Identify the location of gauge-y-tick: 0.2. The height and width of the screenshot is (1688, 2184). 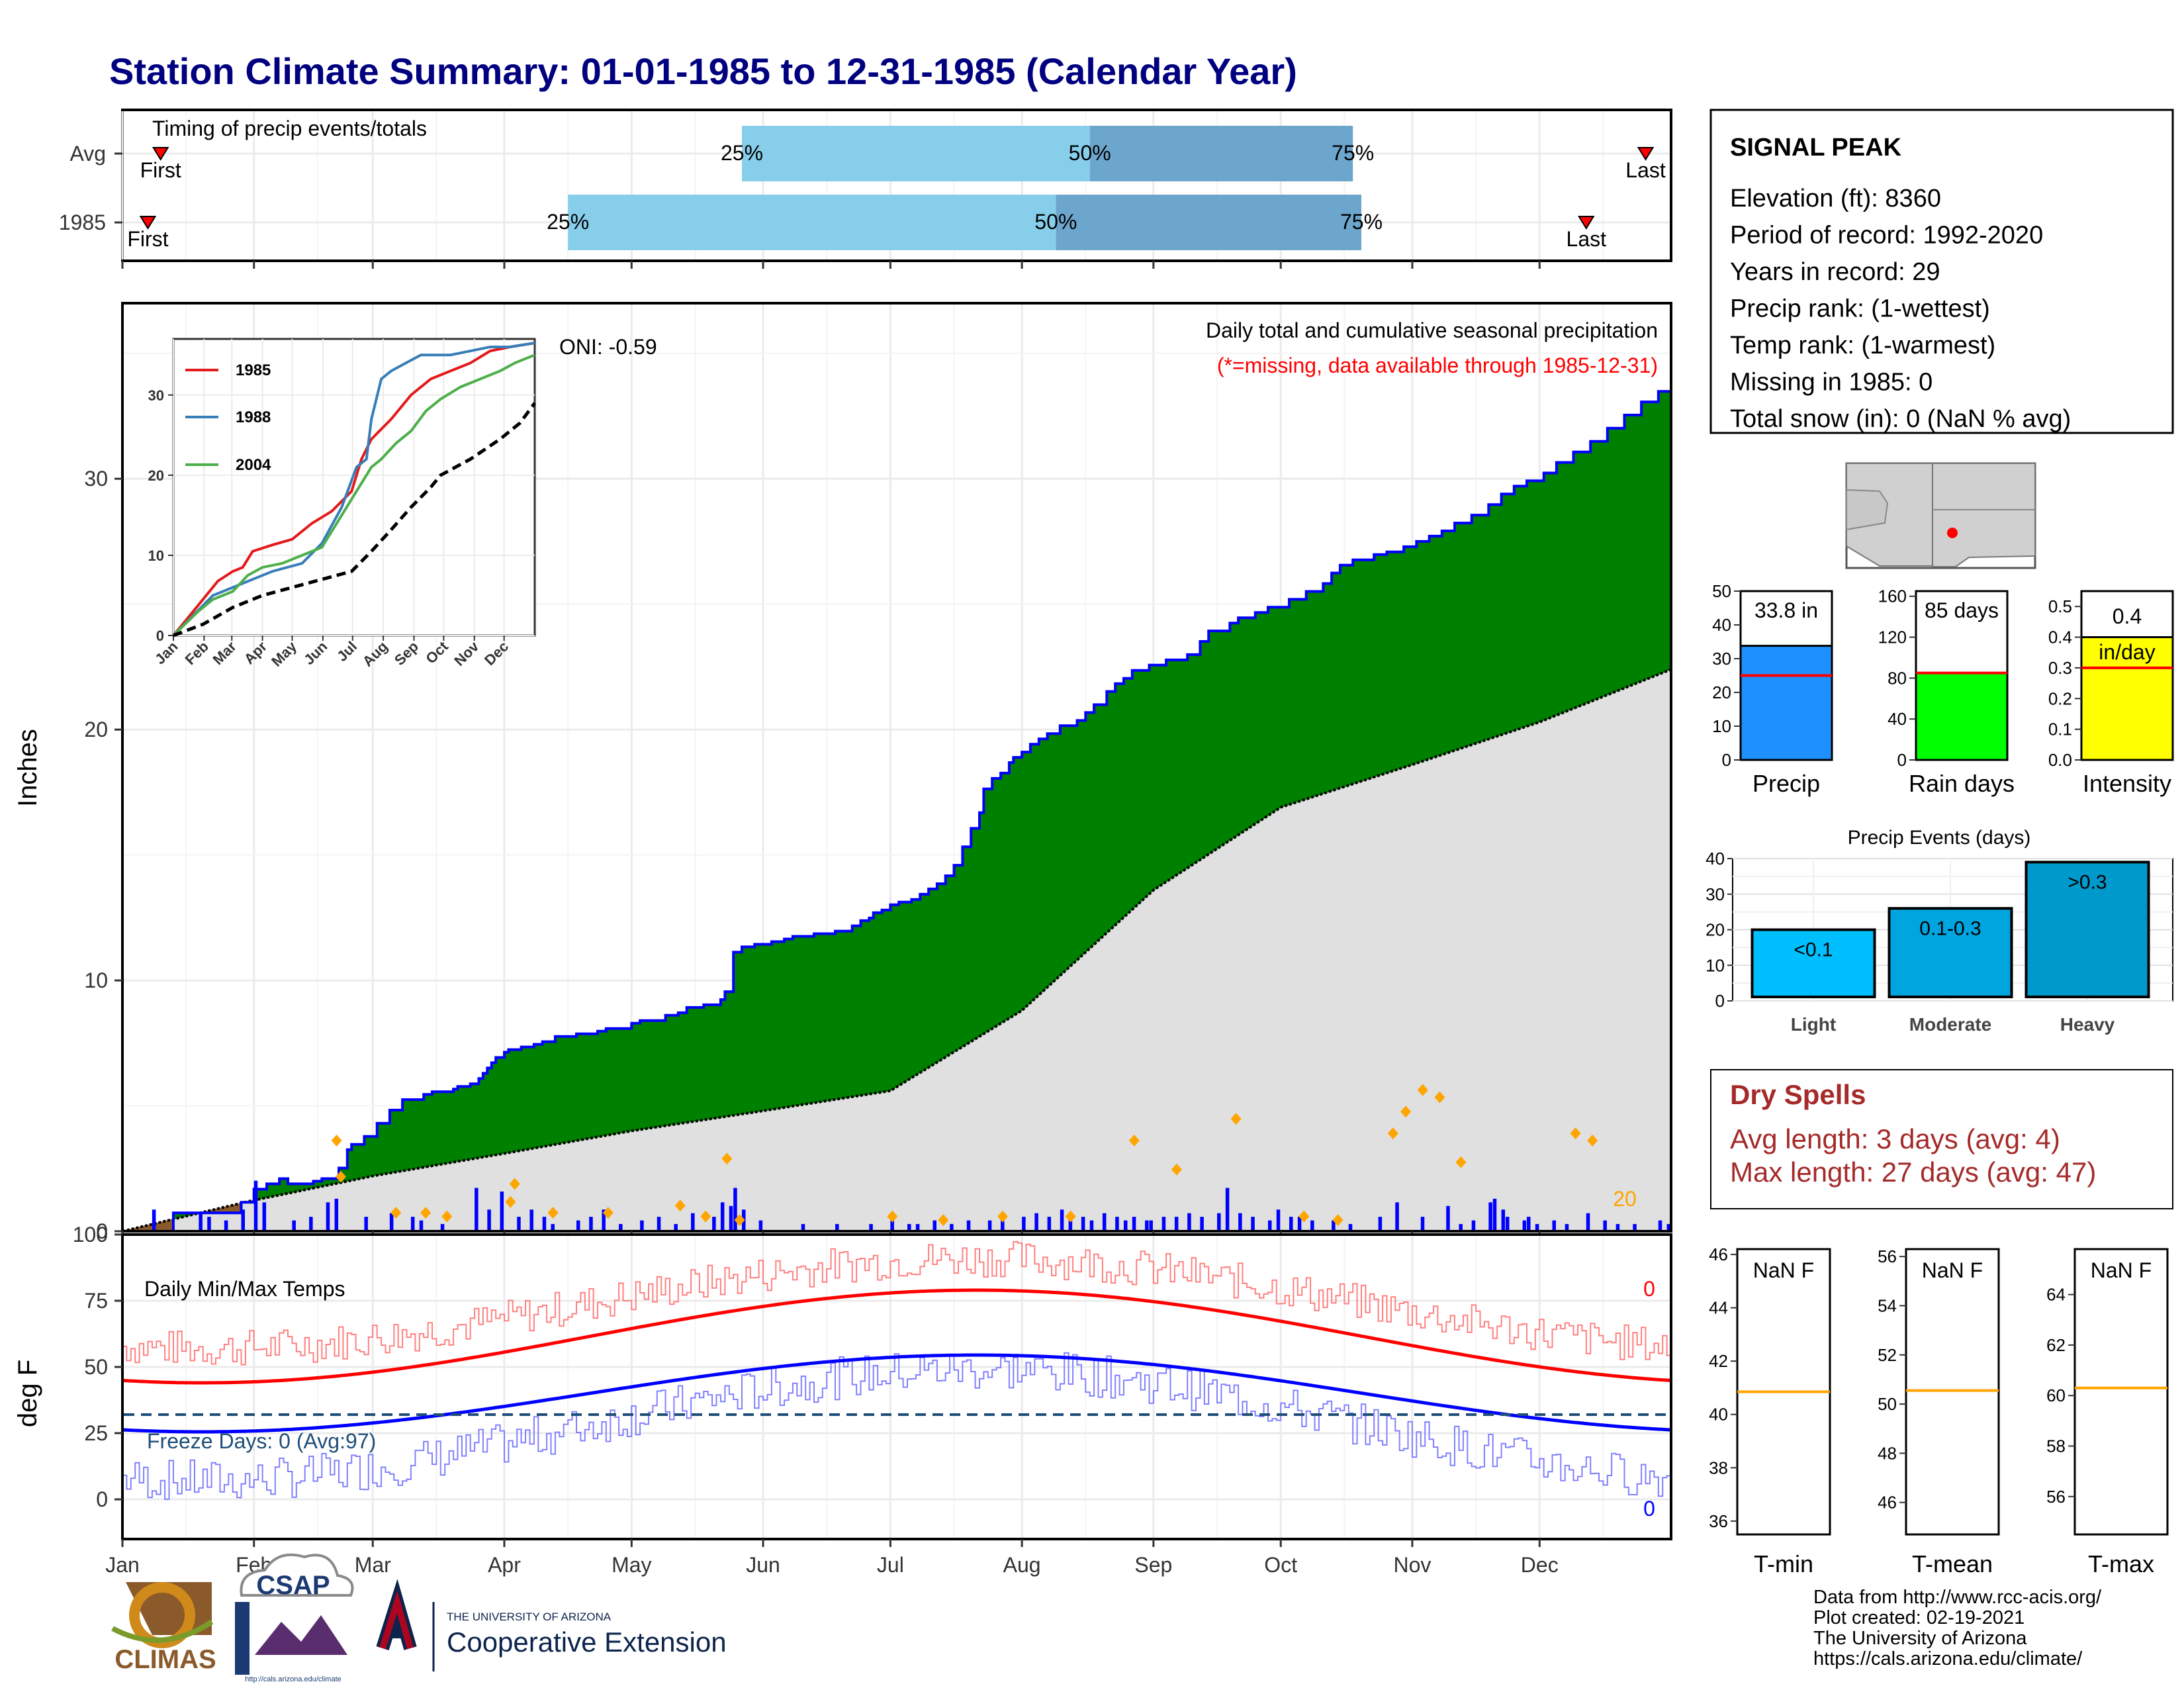
(2060, 698).